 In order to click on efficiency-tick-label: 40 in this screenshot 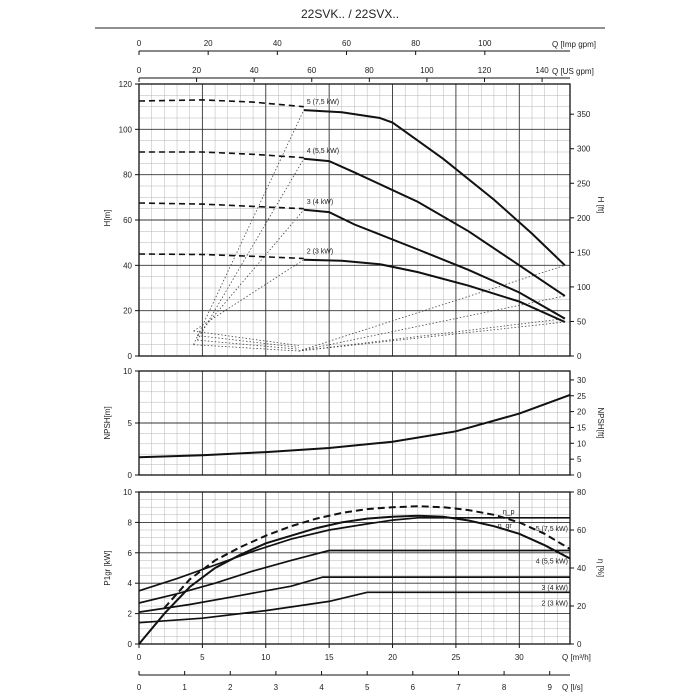, I will do `click(581, 568)`.